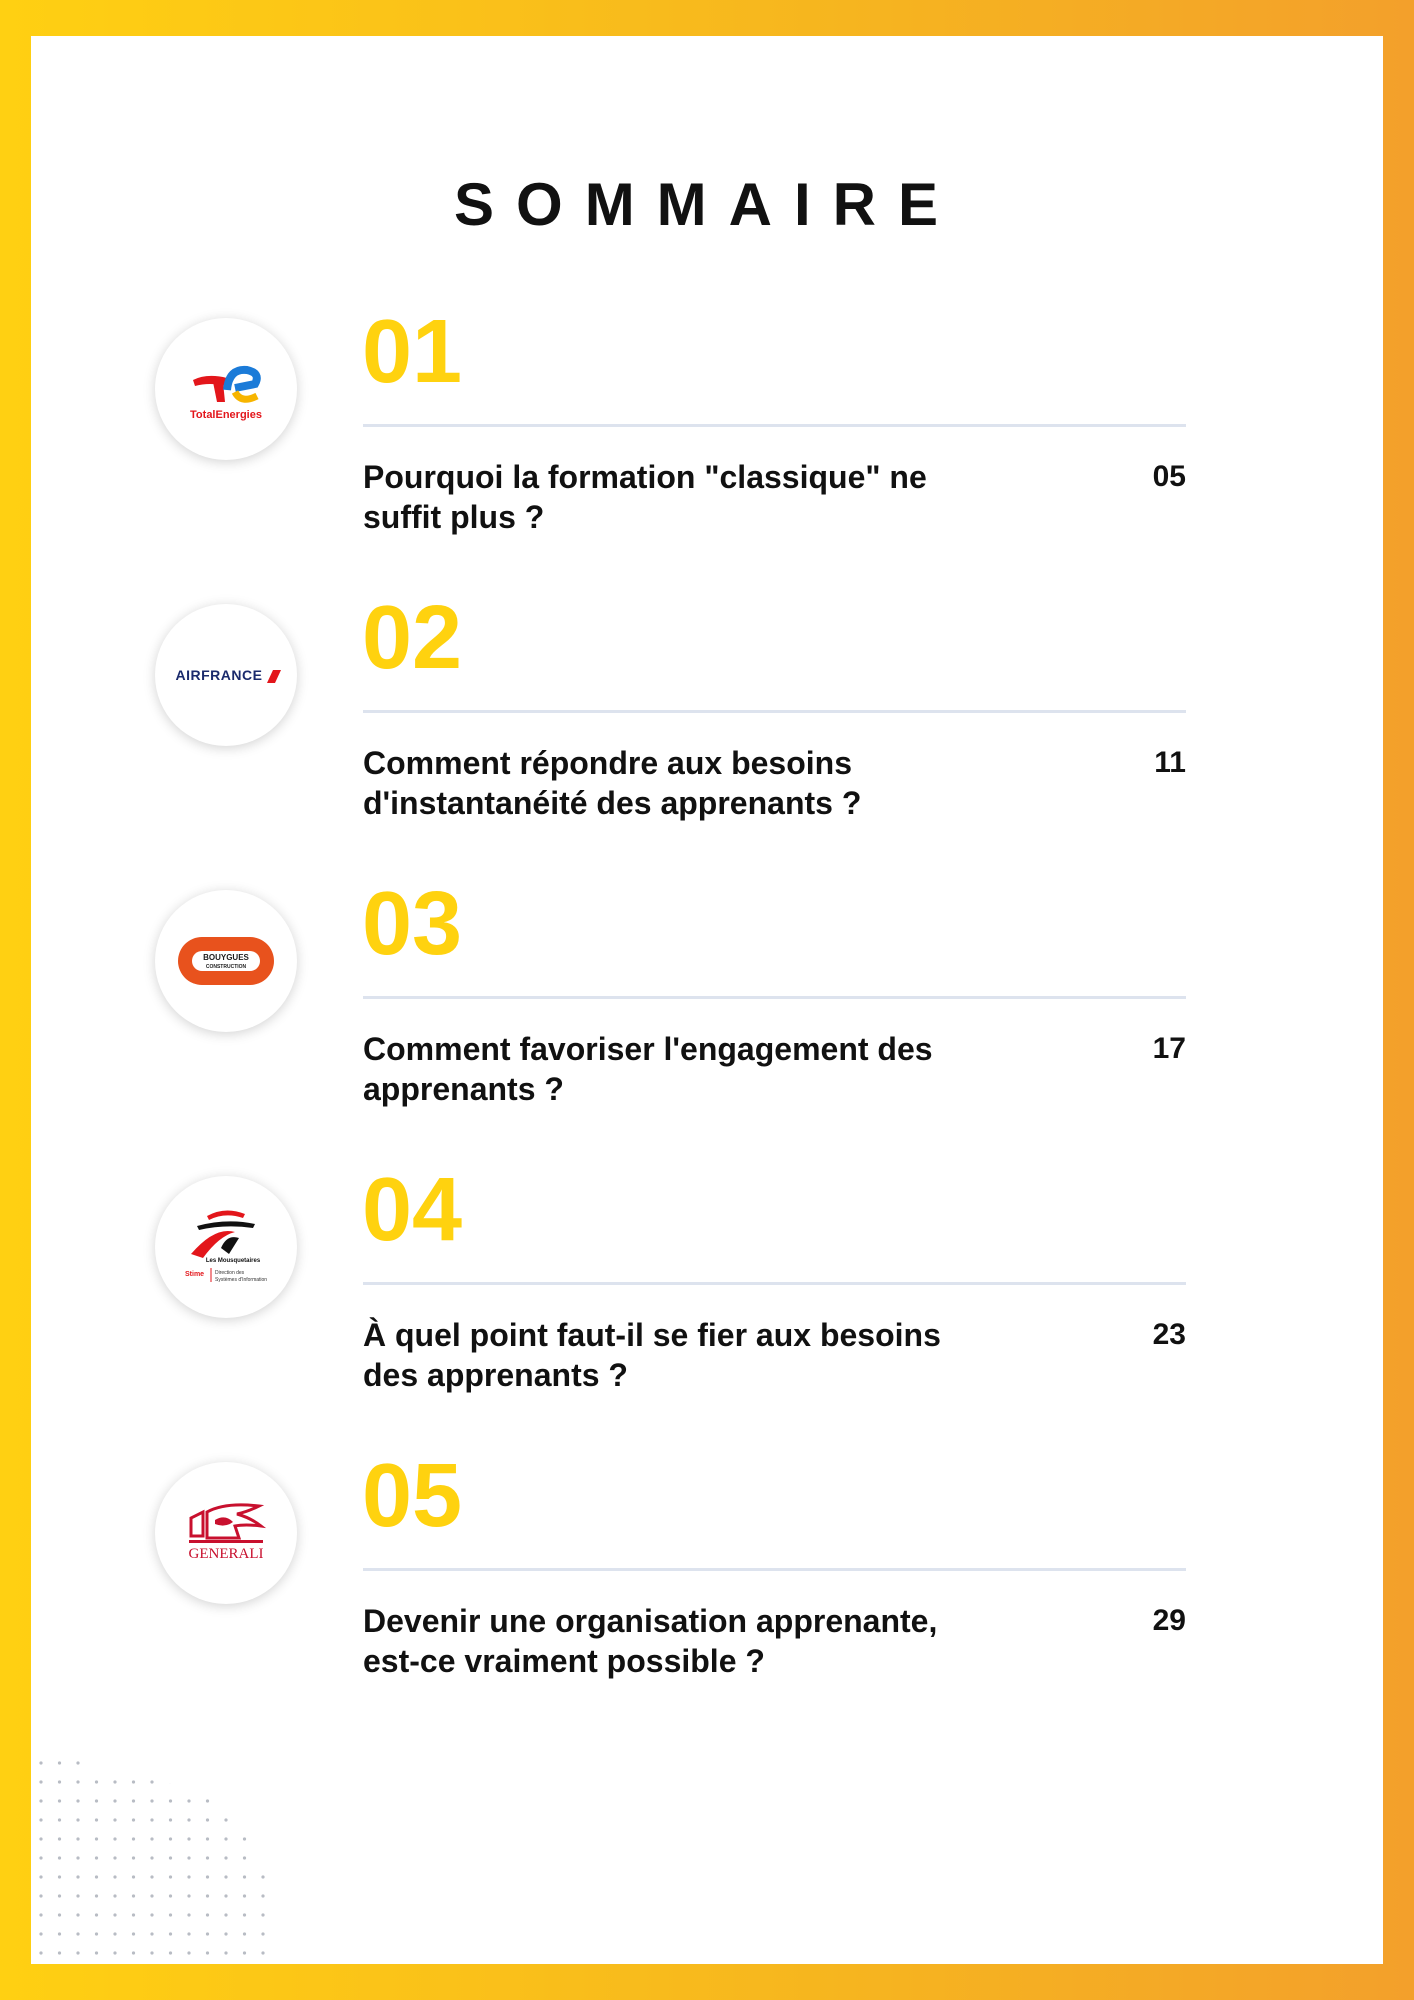  I want to click on logo-text: Direction des, so click(230, 1273).